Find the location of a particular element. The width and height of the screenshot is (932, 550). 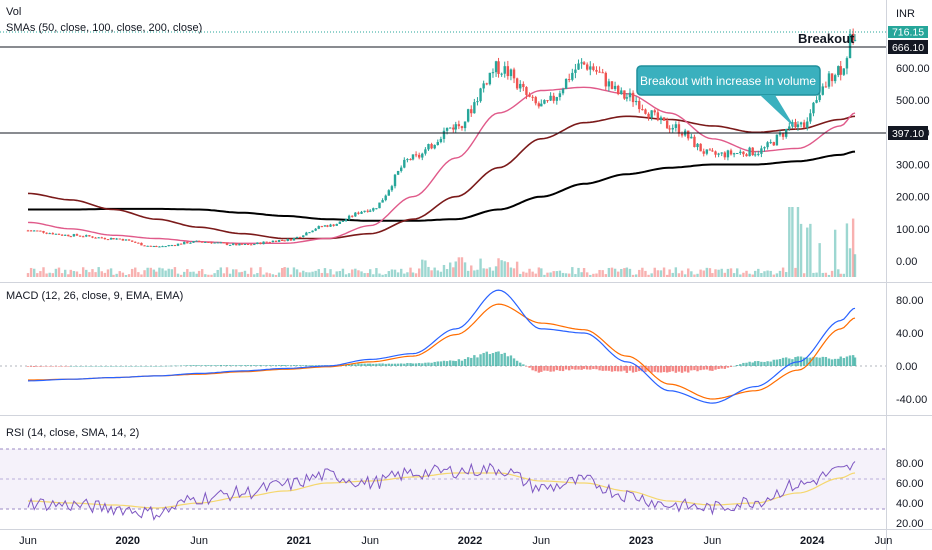

macd-tick-label: 40.00 is located at coordinates (910, 334).